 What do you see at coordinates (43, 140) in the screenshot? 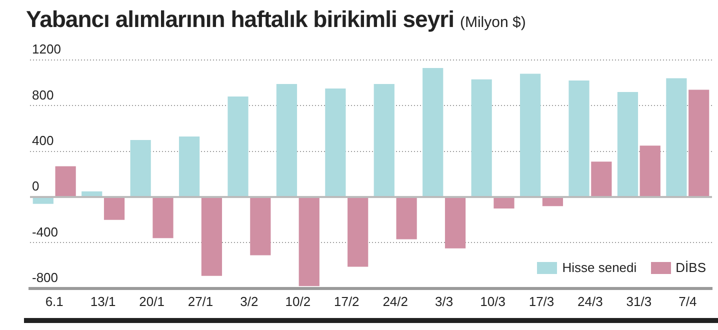
I see `y-tick-label: 400` at bounding box center [43, 140].